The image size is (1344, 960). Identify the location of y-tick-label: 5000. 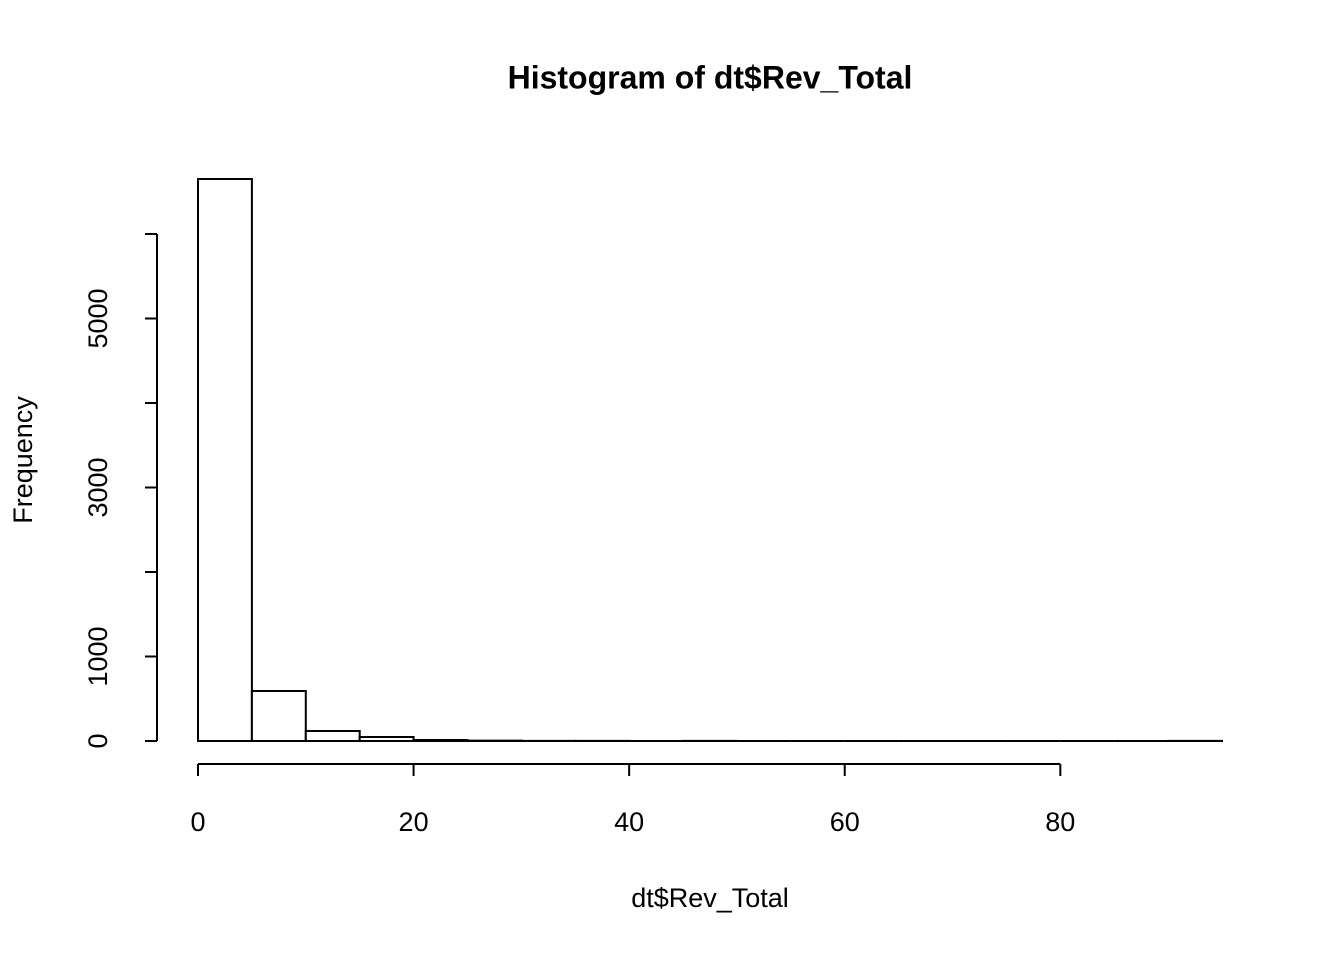
(98, 318).